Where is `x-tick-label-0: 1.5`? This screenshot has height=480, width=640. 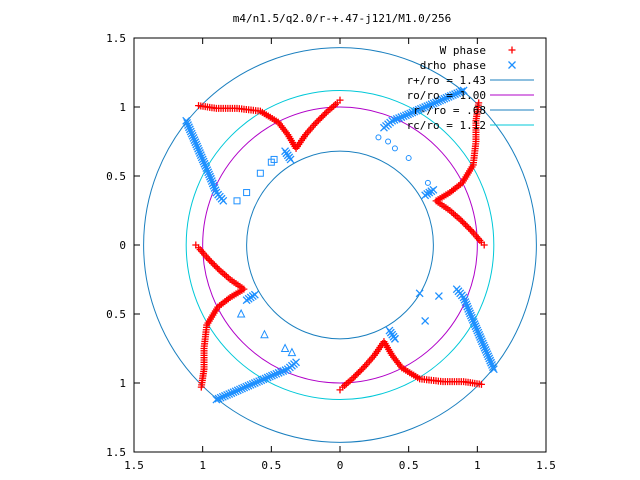 x-tick-label-0: 1.5 is located at coordinates (134, 465).